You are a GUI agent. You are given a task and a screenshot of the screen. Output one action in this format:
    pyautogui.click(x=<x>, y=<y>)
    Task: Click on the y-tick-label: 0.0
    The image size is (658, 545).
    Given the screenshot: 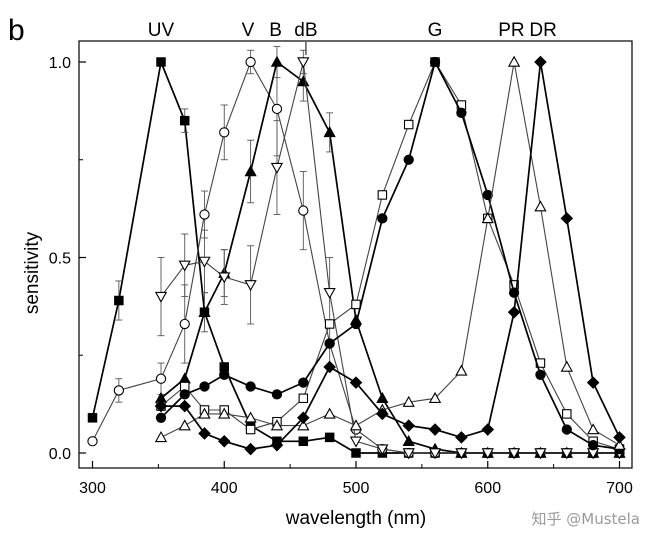 What is the action you would take?
    pyautogui.click(x=60, y=454)
    